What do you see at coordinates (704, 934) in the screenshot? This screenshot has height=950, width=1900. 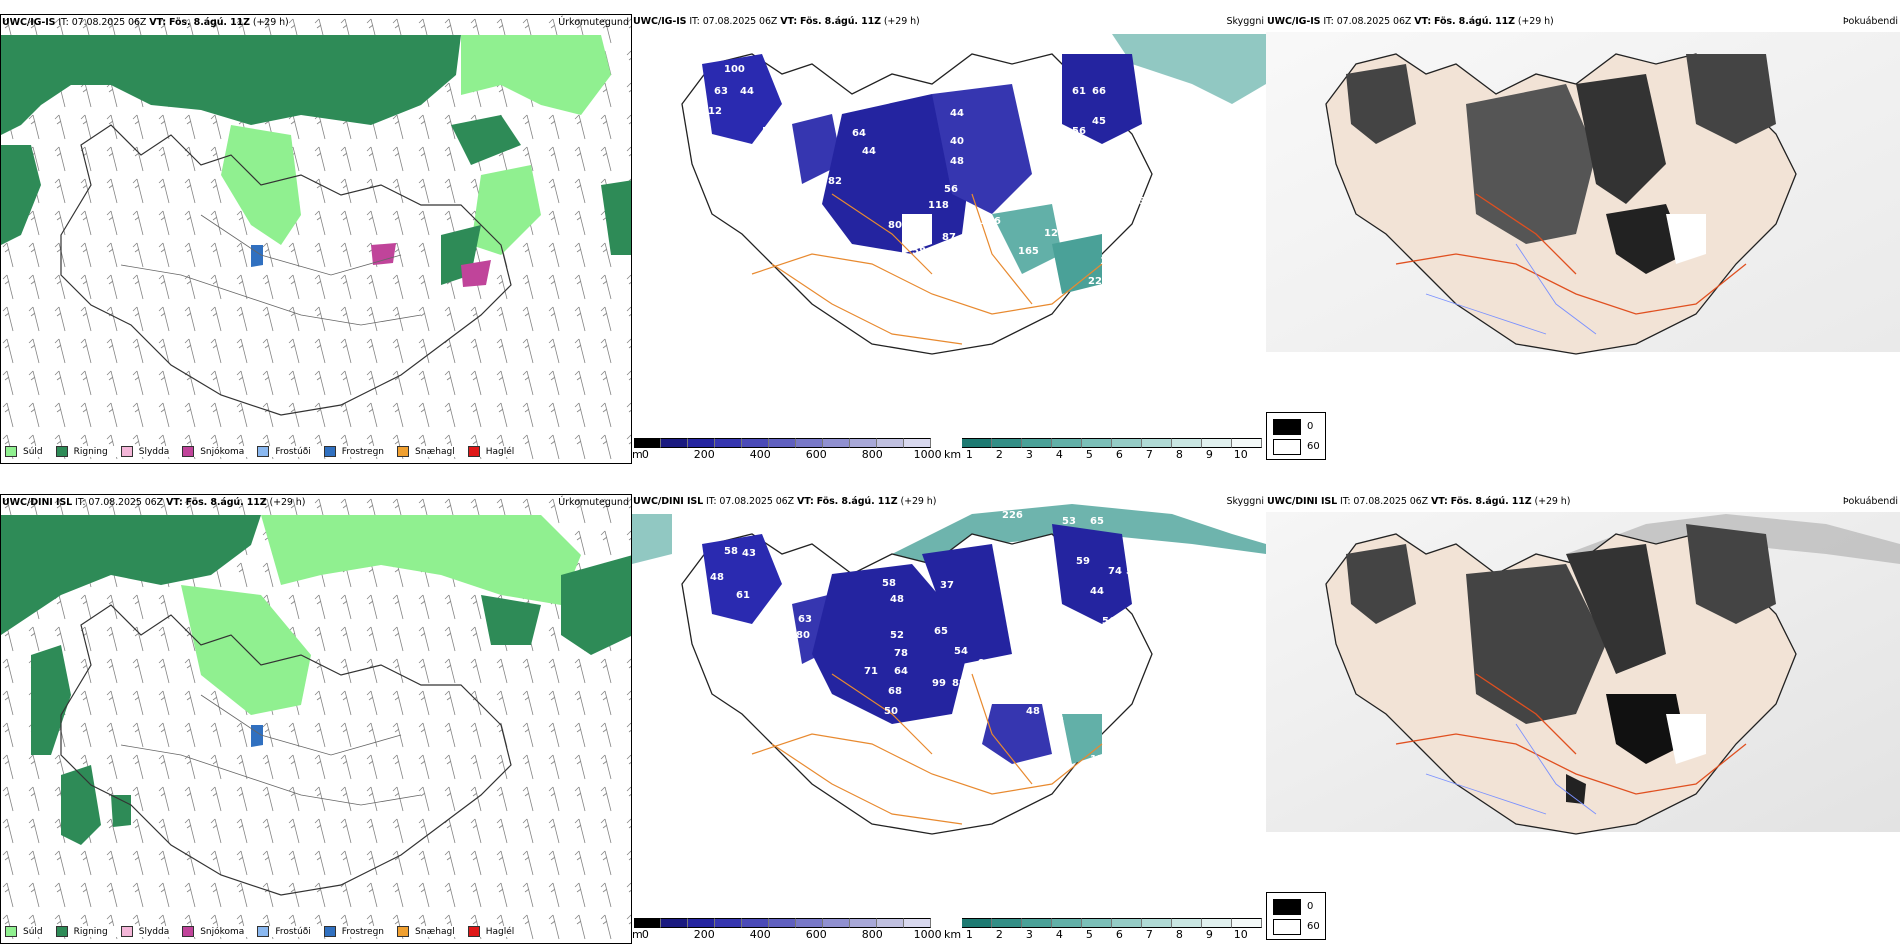 I see `cb-tick: 200` at bounding box center [704, 934].